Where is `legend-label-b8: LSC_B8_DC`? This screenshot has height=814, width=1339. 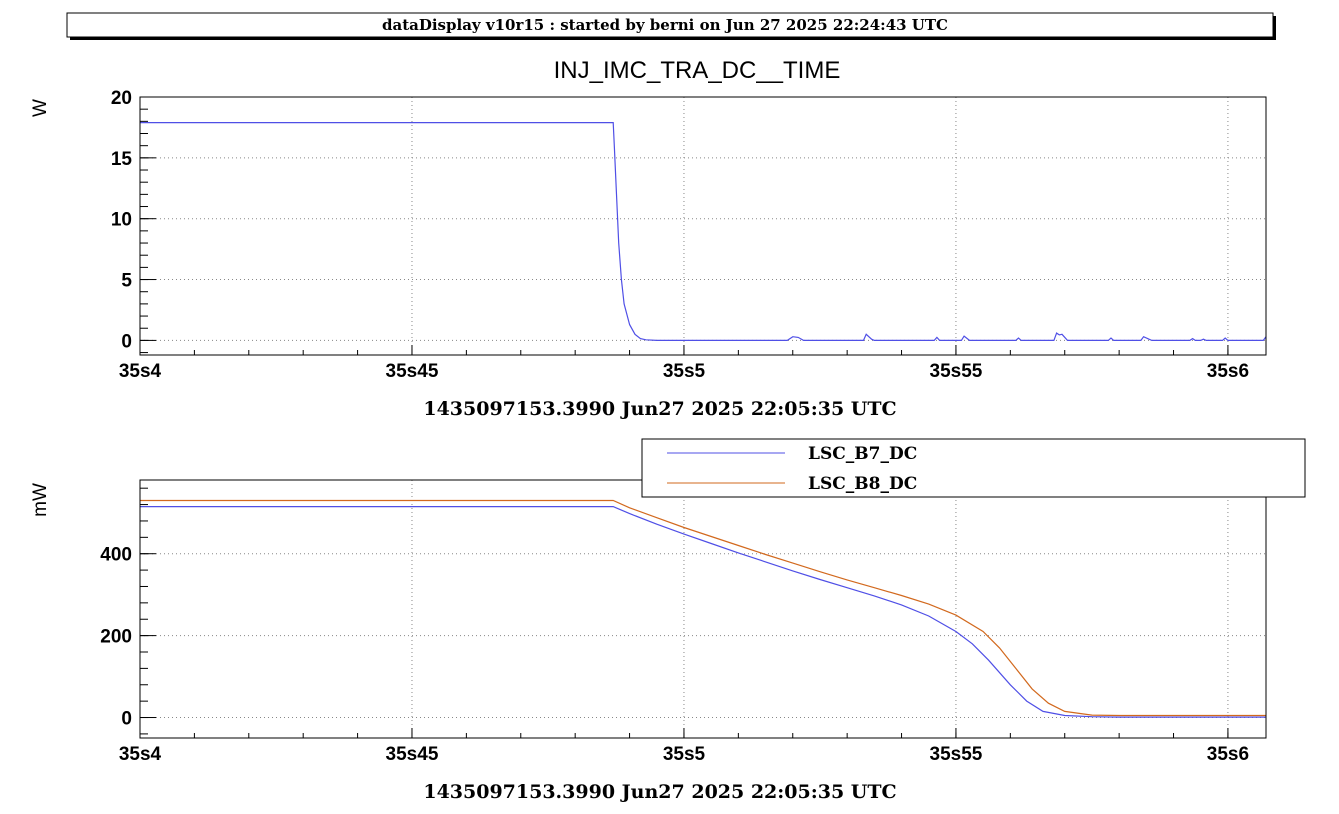
legend-label-b8: LSC_B8_DC is located at coordinates (862, 484).